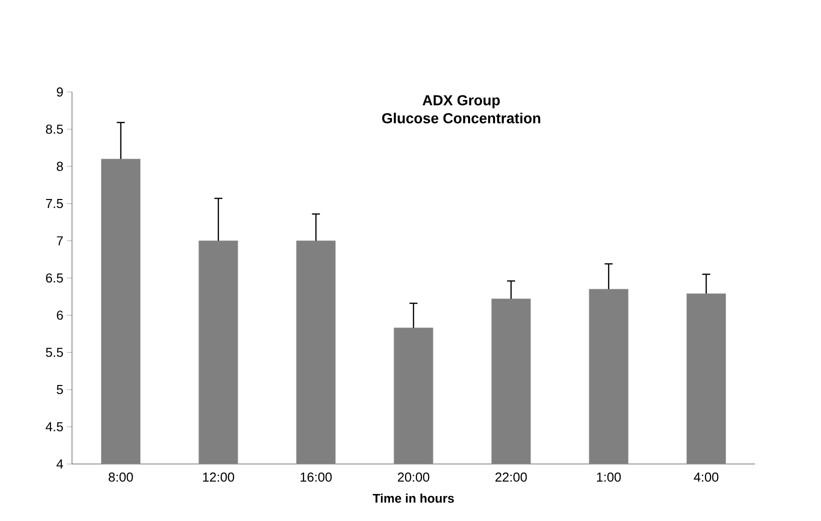  Describe the element at coordinates (60, 464) in the screenshot. I see `y-tick-label: 4` at that location.